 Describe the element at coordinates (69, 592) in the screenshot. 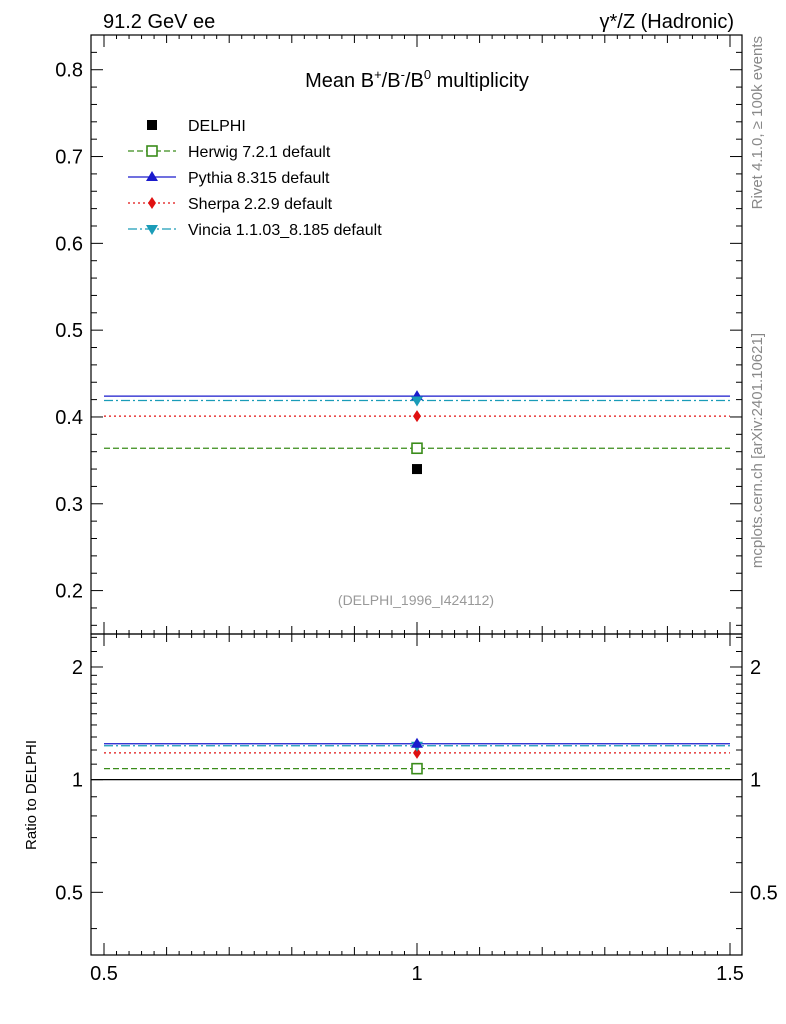

I see `y-tick-label: 0.2` at that location.